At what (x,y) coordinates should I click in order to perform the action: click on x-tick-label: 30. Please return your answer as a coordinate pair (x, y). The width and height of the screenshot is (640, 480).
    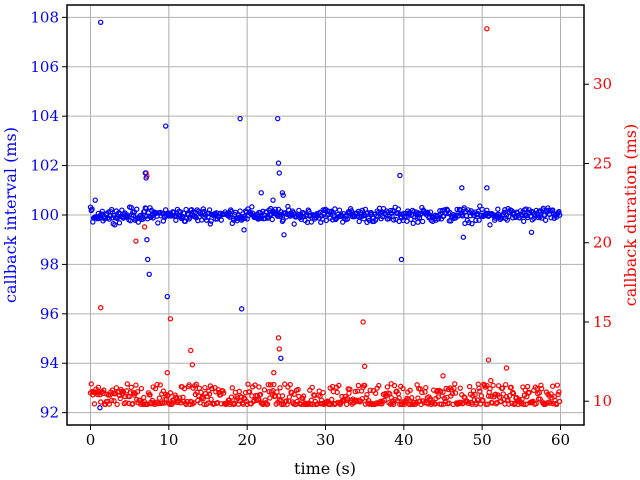
    Looking at the image, I should click on (325, 440).